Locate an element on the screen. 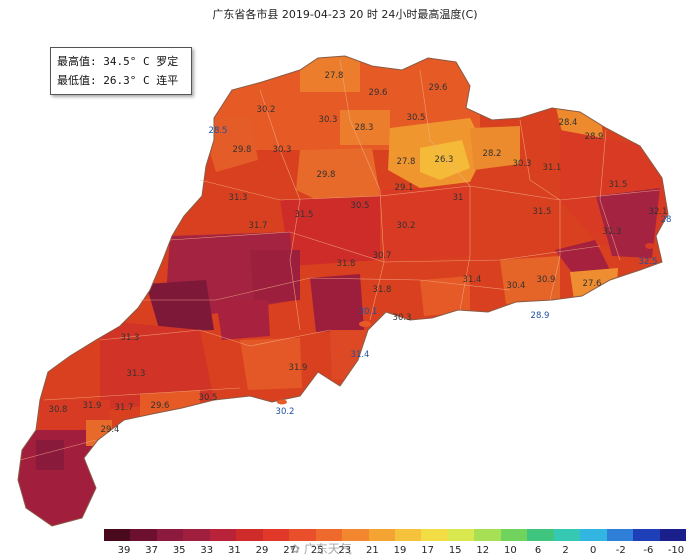 The height and width of the screenshot is (560, 690). temperature-label: 29.1 is located at coordinates (404, 188).